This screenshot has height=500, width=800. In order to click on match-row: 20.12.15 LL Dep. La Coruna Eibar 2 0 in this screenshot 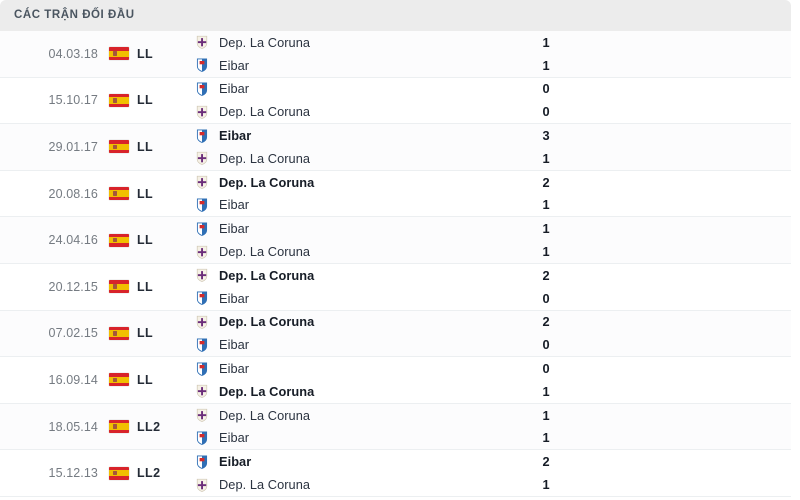, I will do `click(395, 287)`.